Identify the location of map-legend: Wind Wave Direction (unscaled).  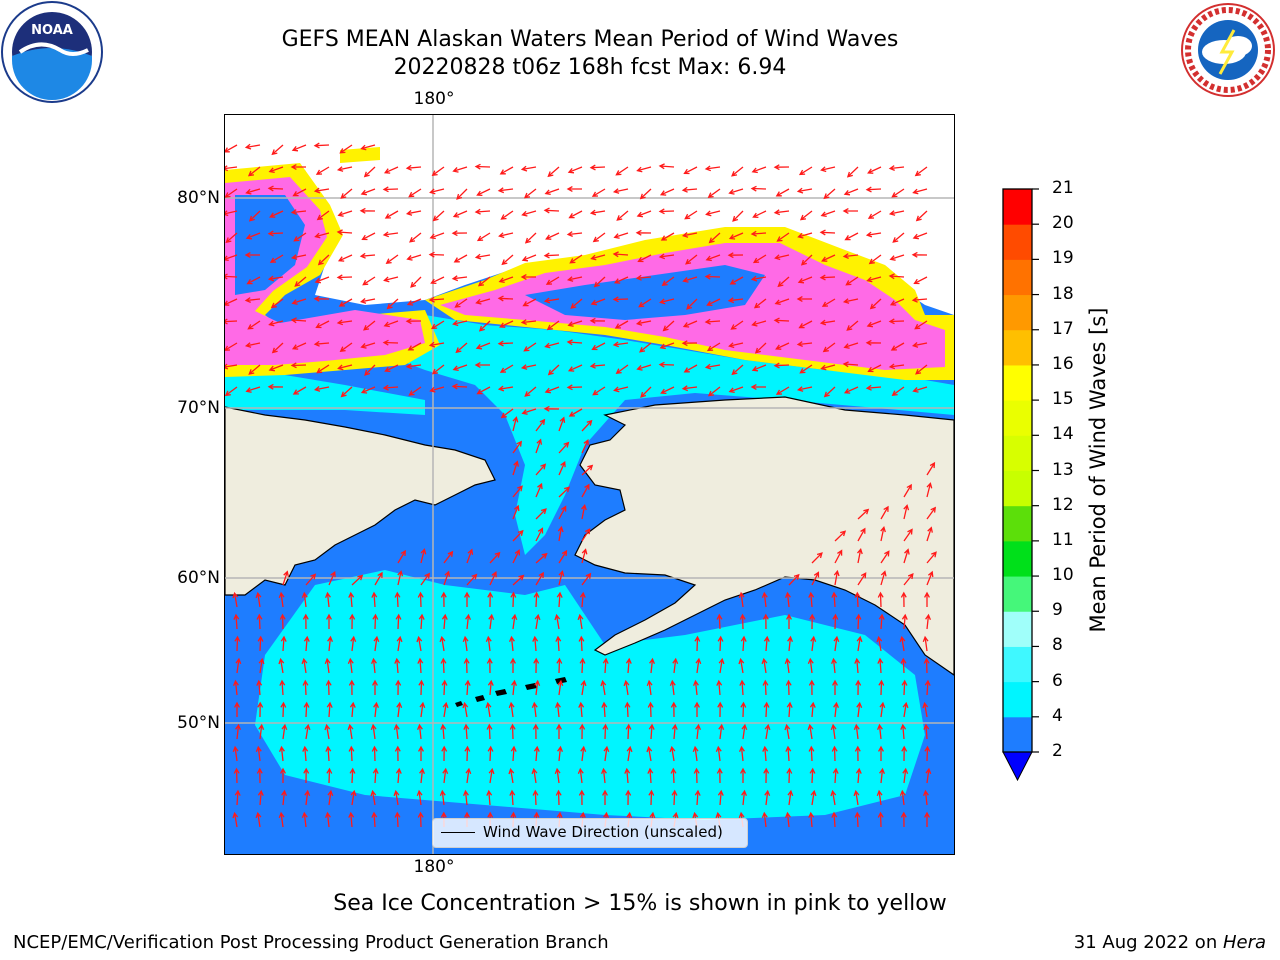
(590, 833).